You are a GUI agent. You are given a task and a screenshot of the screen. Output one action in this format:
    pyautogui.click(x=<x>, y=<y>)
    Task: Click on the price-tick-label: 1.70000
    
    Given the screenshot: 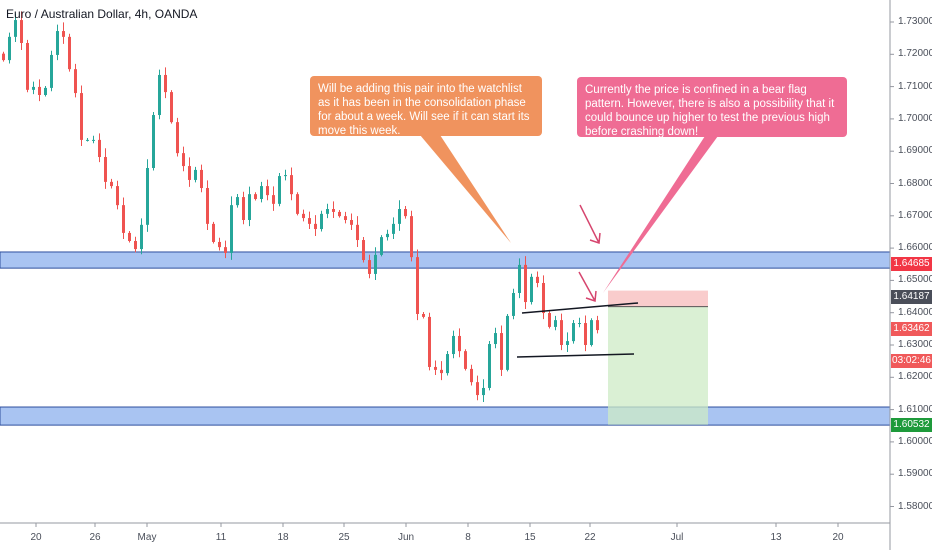 What is the action you would take?
    pyautogui.click(x=915, y=118)
    